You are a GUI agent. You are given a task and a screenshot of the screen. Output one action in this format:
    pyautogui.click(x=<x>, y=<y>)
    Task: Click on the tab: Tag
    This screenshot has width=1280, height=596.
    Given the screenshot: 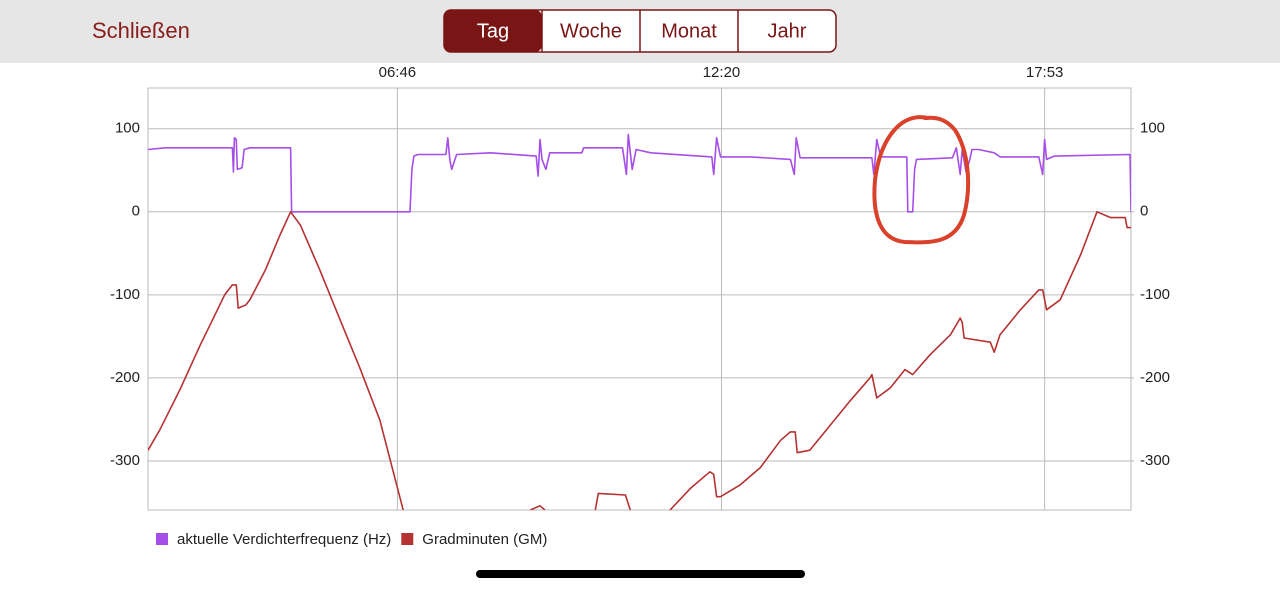 What is the action you would take?
    pyautogui.click(x=493, y=31)
    